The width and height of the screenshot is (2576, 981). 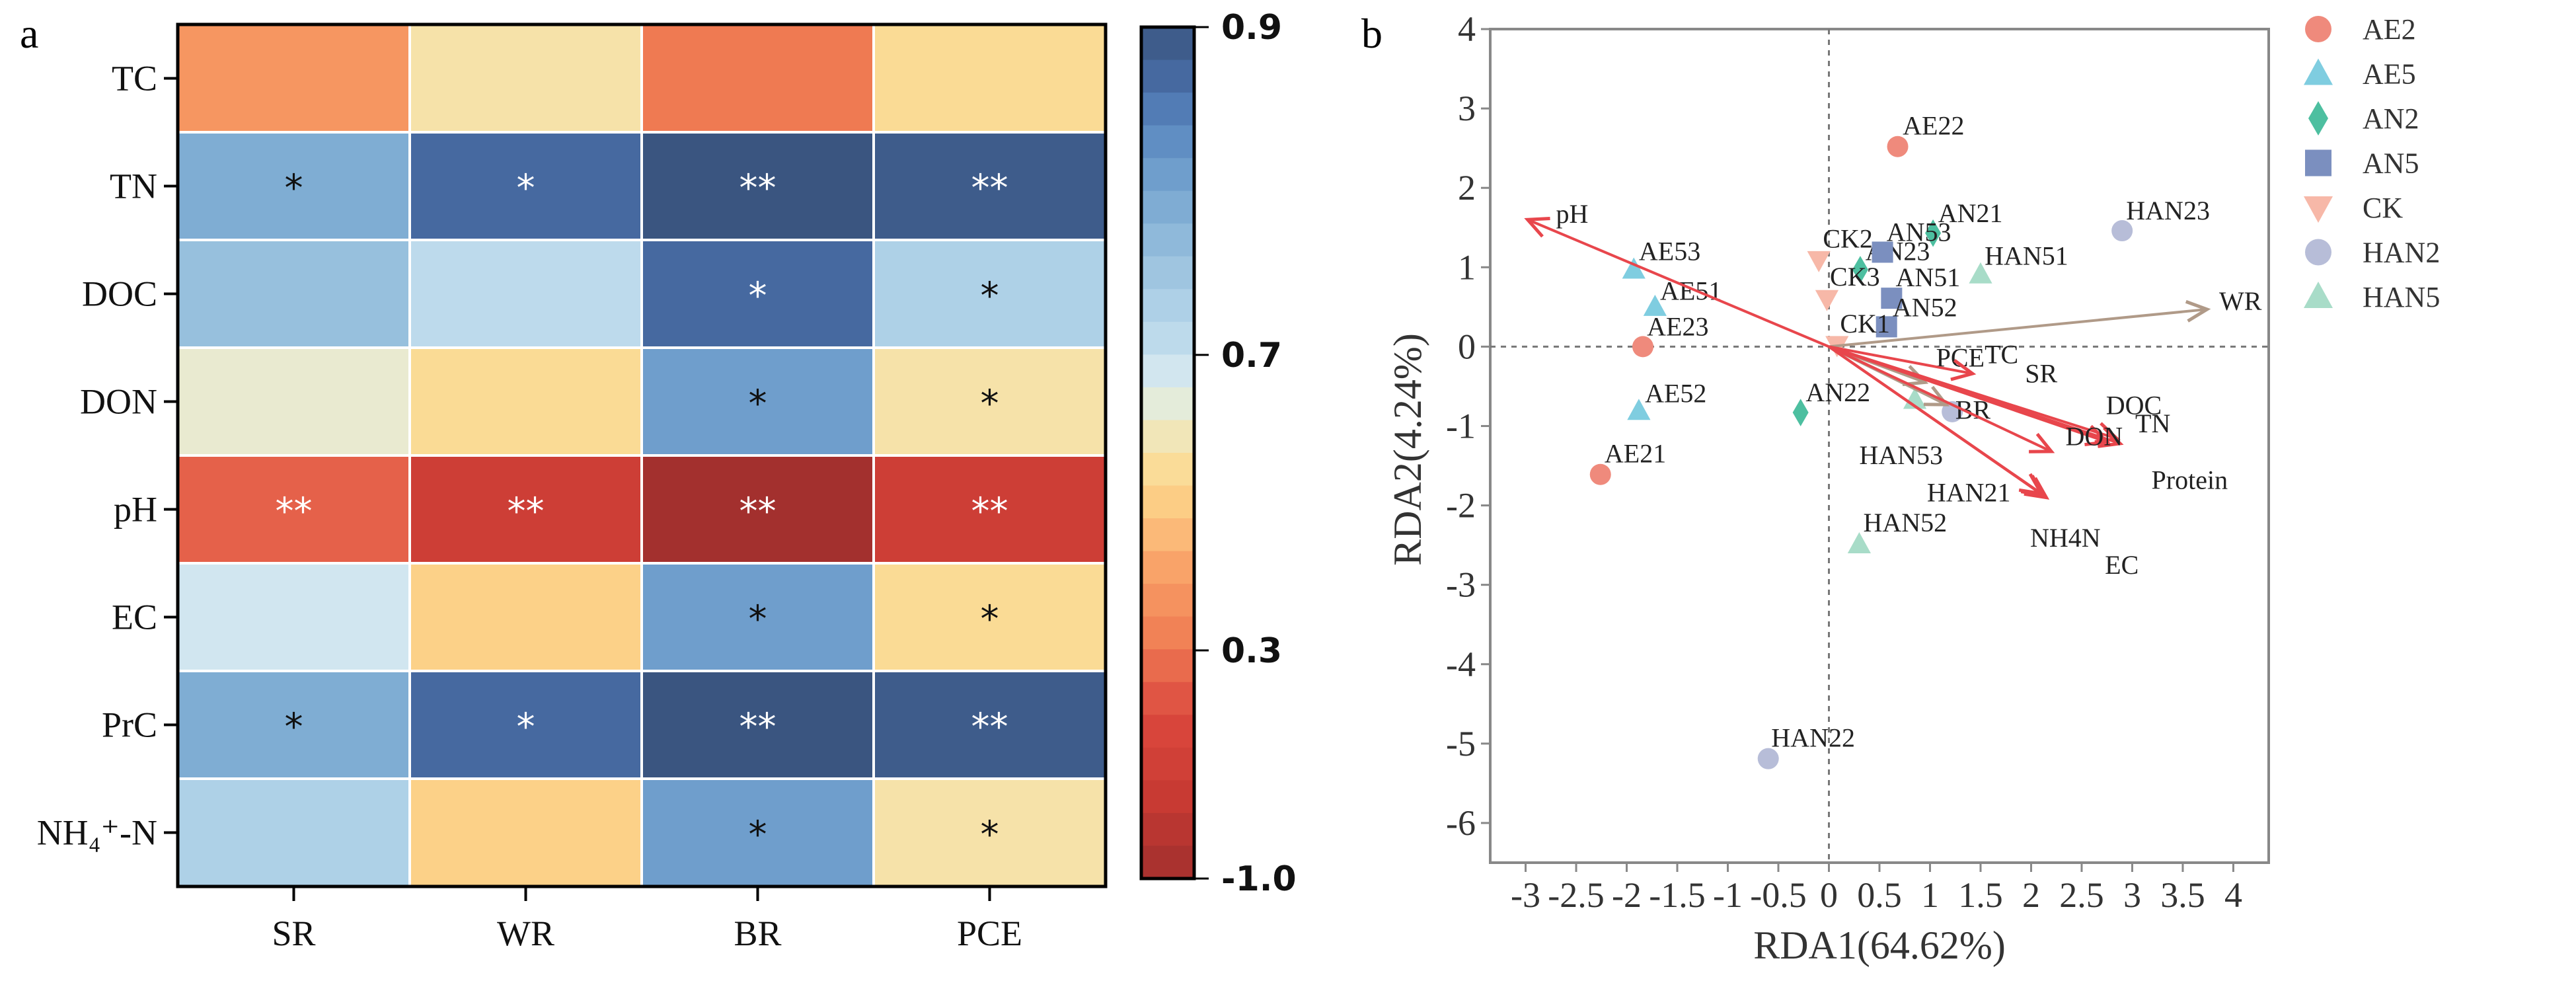 What do you see at coordinates (2122, 565) in the screenshot?
I see `vector-label: EC` at bounding box center [2122, 565].